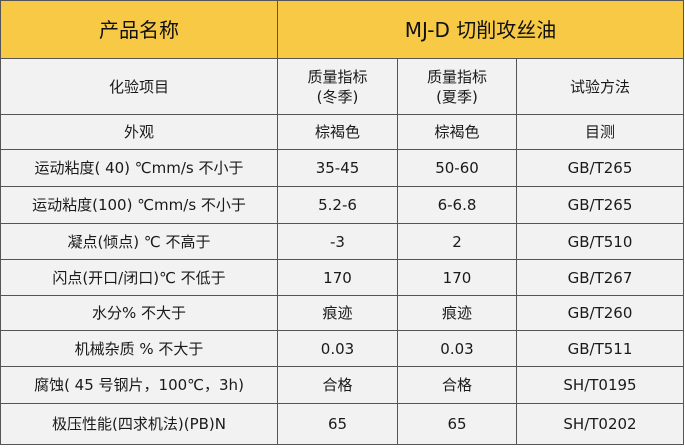 This screenshot has width=685, height=448. Describe the element at coordinates (139, 385) in the screenshot. I see `row-item: 腐蚀( 45 号钢片，100℃，3h)` at that location.